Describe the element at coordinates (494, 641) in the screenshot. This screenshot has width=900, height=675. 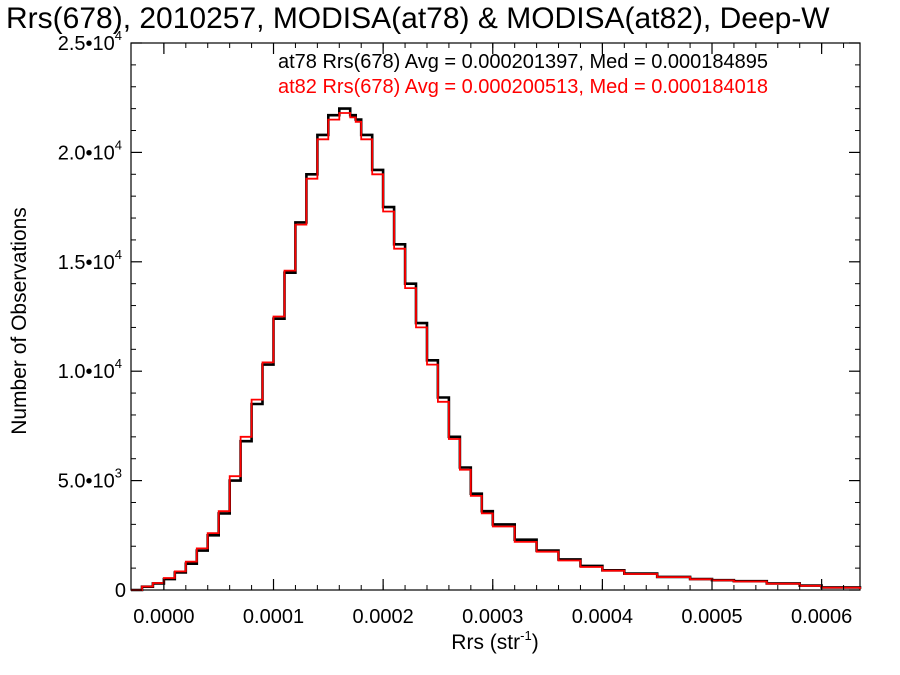
I see `x-axis-label: Rrs (str-1)` at that location.